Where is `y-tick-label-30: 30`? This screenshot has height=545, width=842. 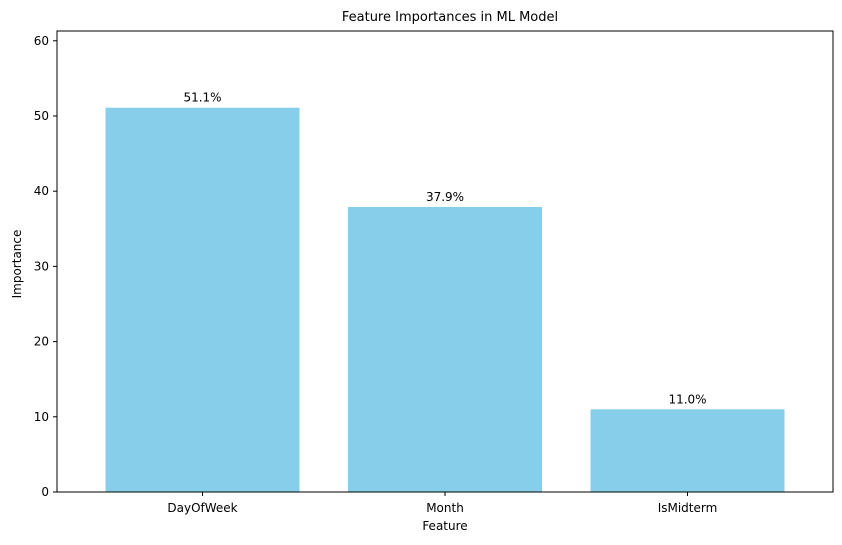
y-tick-label-30: 30 is located at coordinates (41, 266).